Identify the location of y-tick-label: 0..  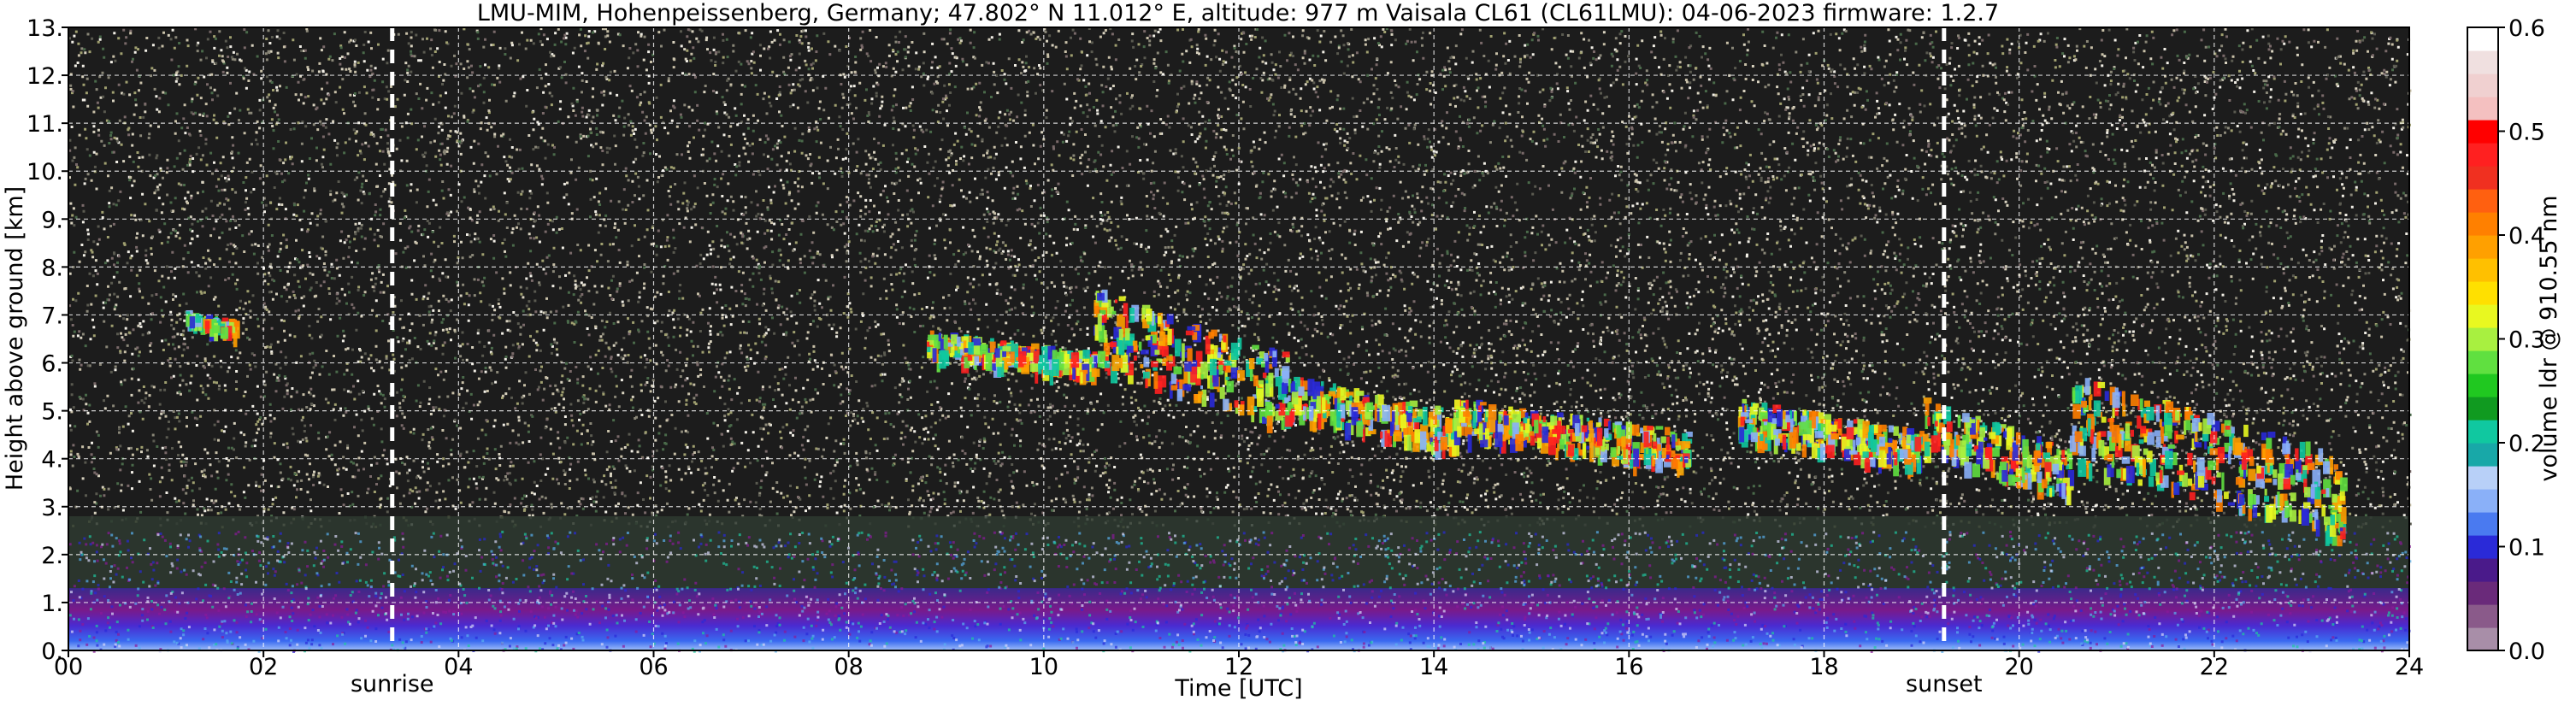
(52, 651).